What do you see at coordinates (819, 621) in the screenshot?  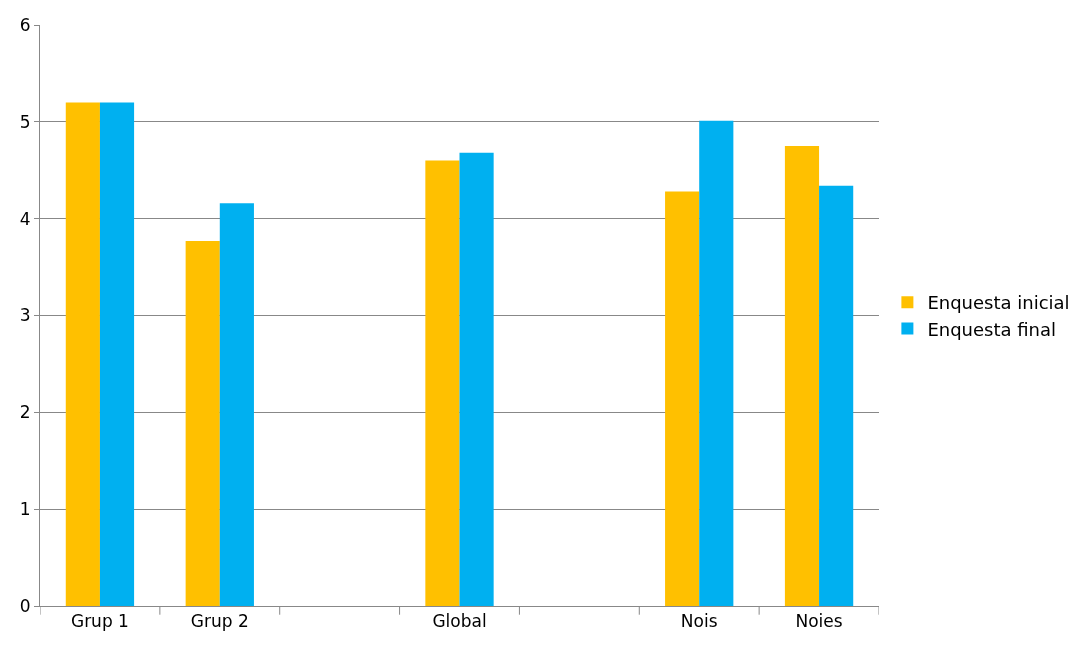 I see `x-tick-label: Noies` at bounding box center [819, 621].